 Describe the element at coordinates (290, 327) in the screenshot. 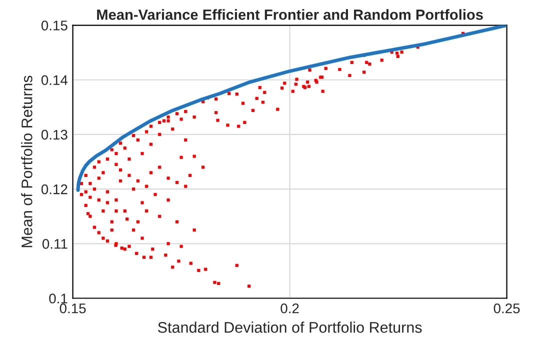

I see `x-axis-title: Standard Deviation of Portfolio Returns` at that location.